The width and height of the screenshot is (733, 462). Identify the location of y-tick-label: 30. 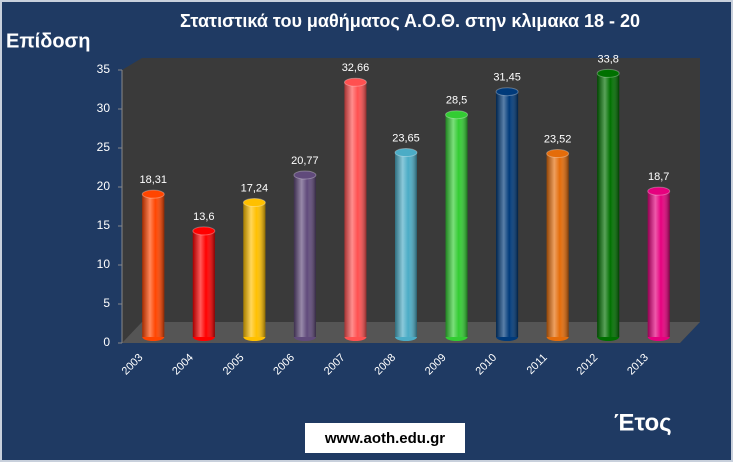
(104, 108).